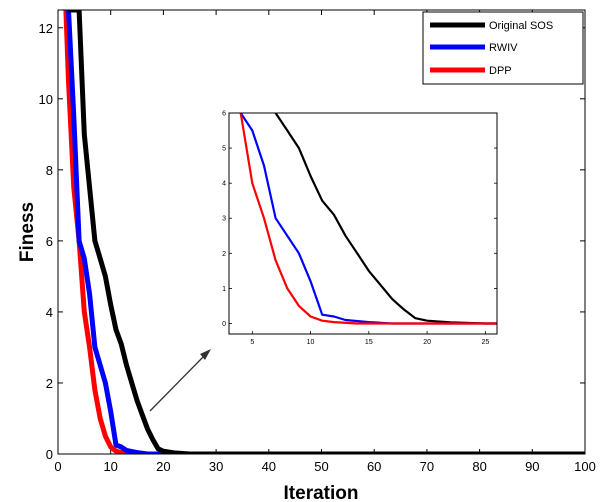 The image size is (601, 502). What do you see at coordinates (269, 466) in the screenshot?
I see `x-tick-label: 40` at bounding box center [269, 466].